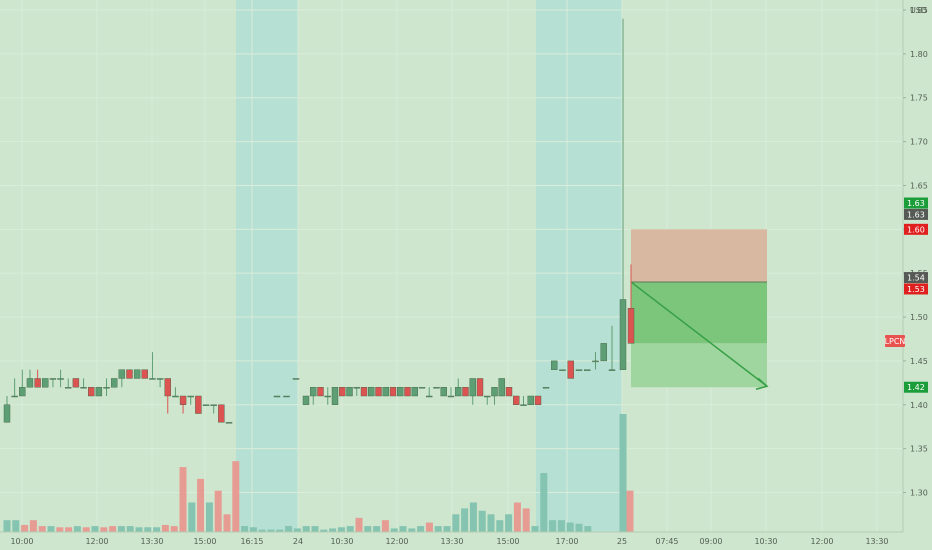 The height and width of the screenshot is (550, 932). I want to click on short-position-tool, so click(699, 309).